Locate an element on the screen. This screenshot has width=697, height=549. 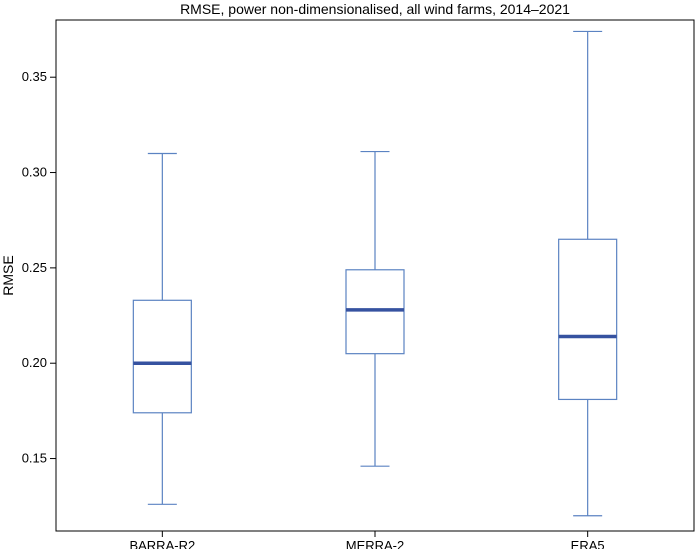
y-tick-label: 0.25 is located at coordinates (34, 267).